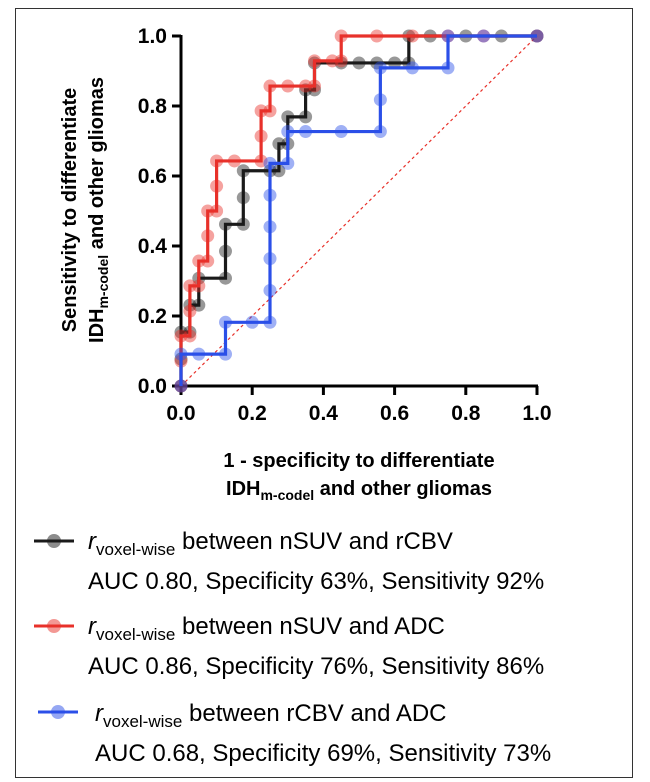 Image resolution: width=650 pixels, height=782 pixels. What do you see at coordinates (152, 36) in the screenshot?
I see `y-tick-label: 1.0` at bounding box center [152, 36].